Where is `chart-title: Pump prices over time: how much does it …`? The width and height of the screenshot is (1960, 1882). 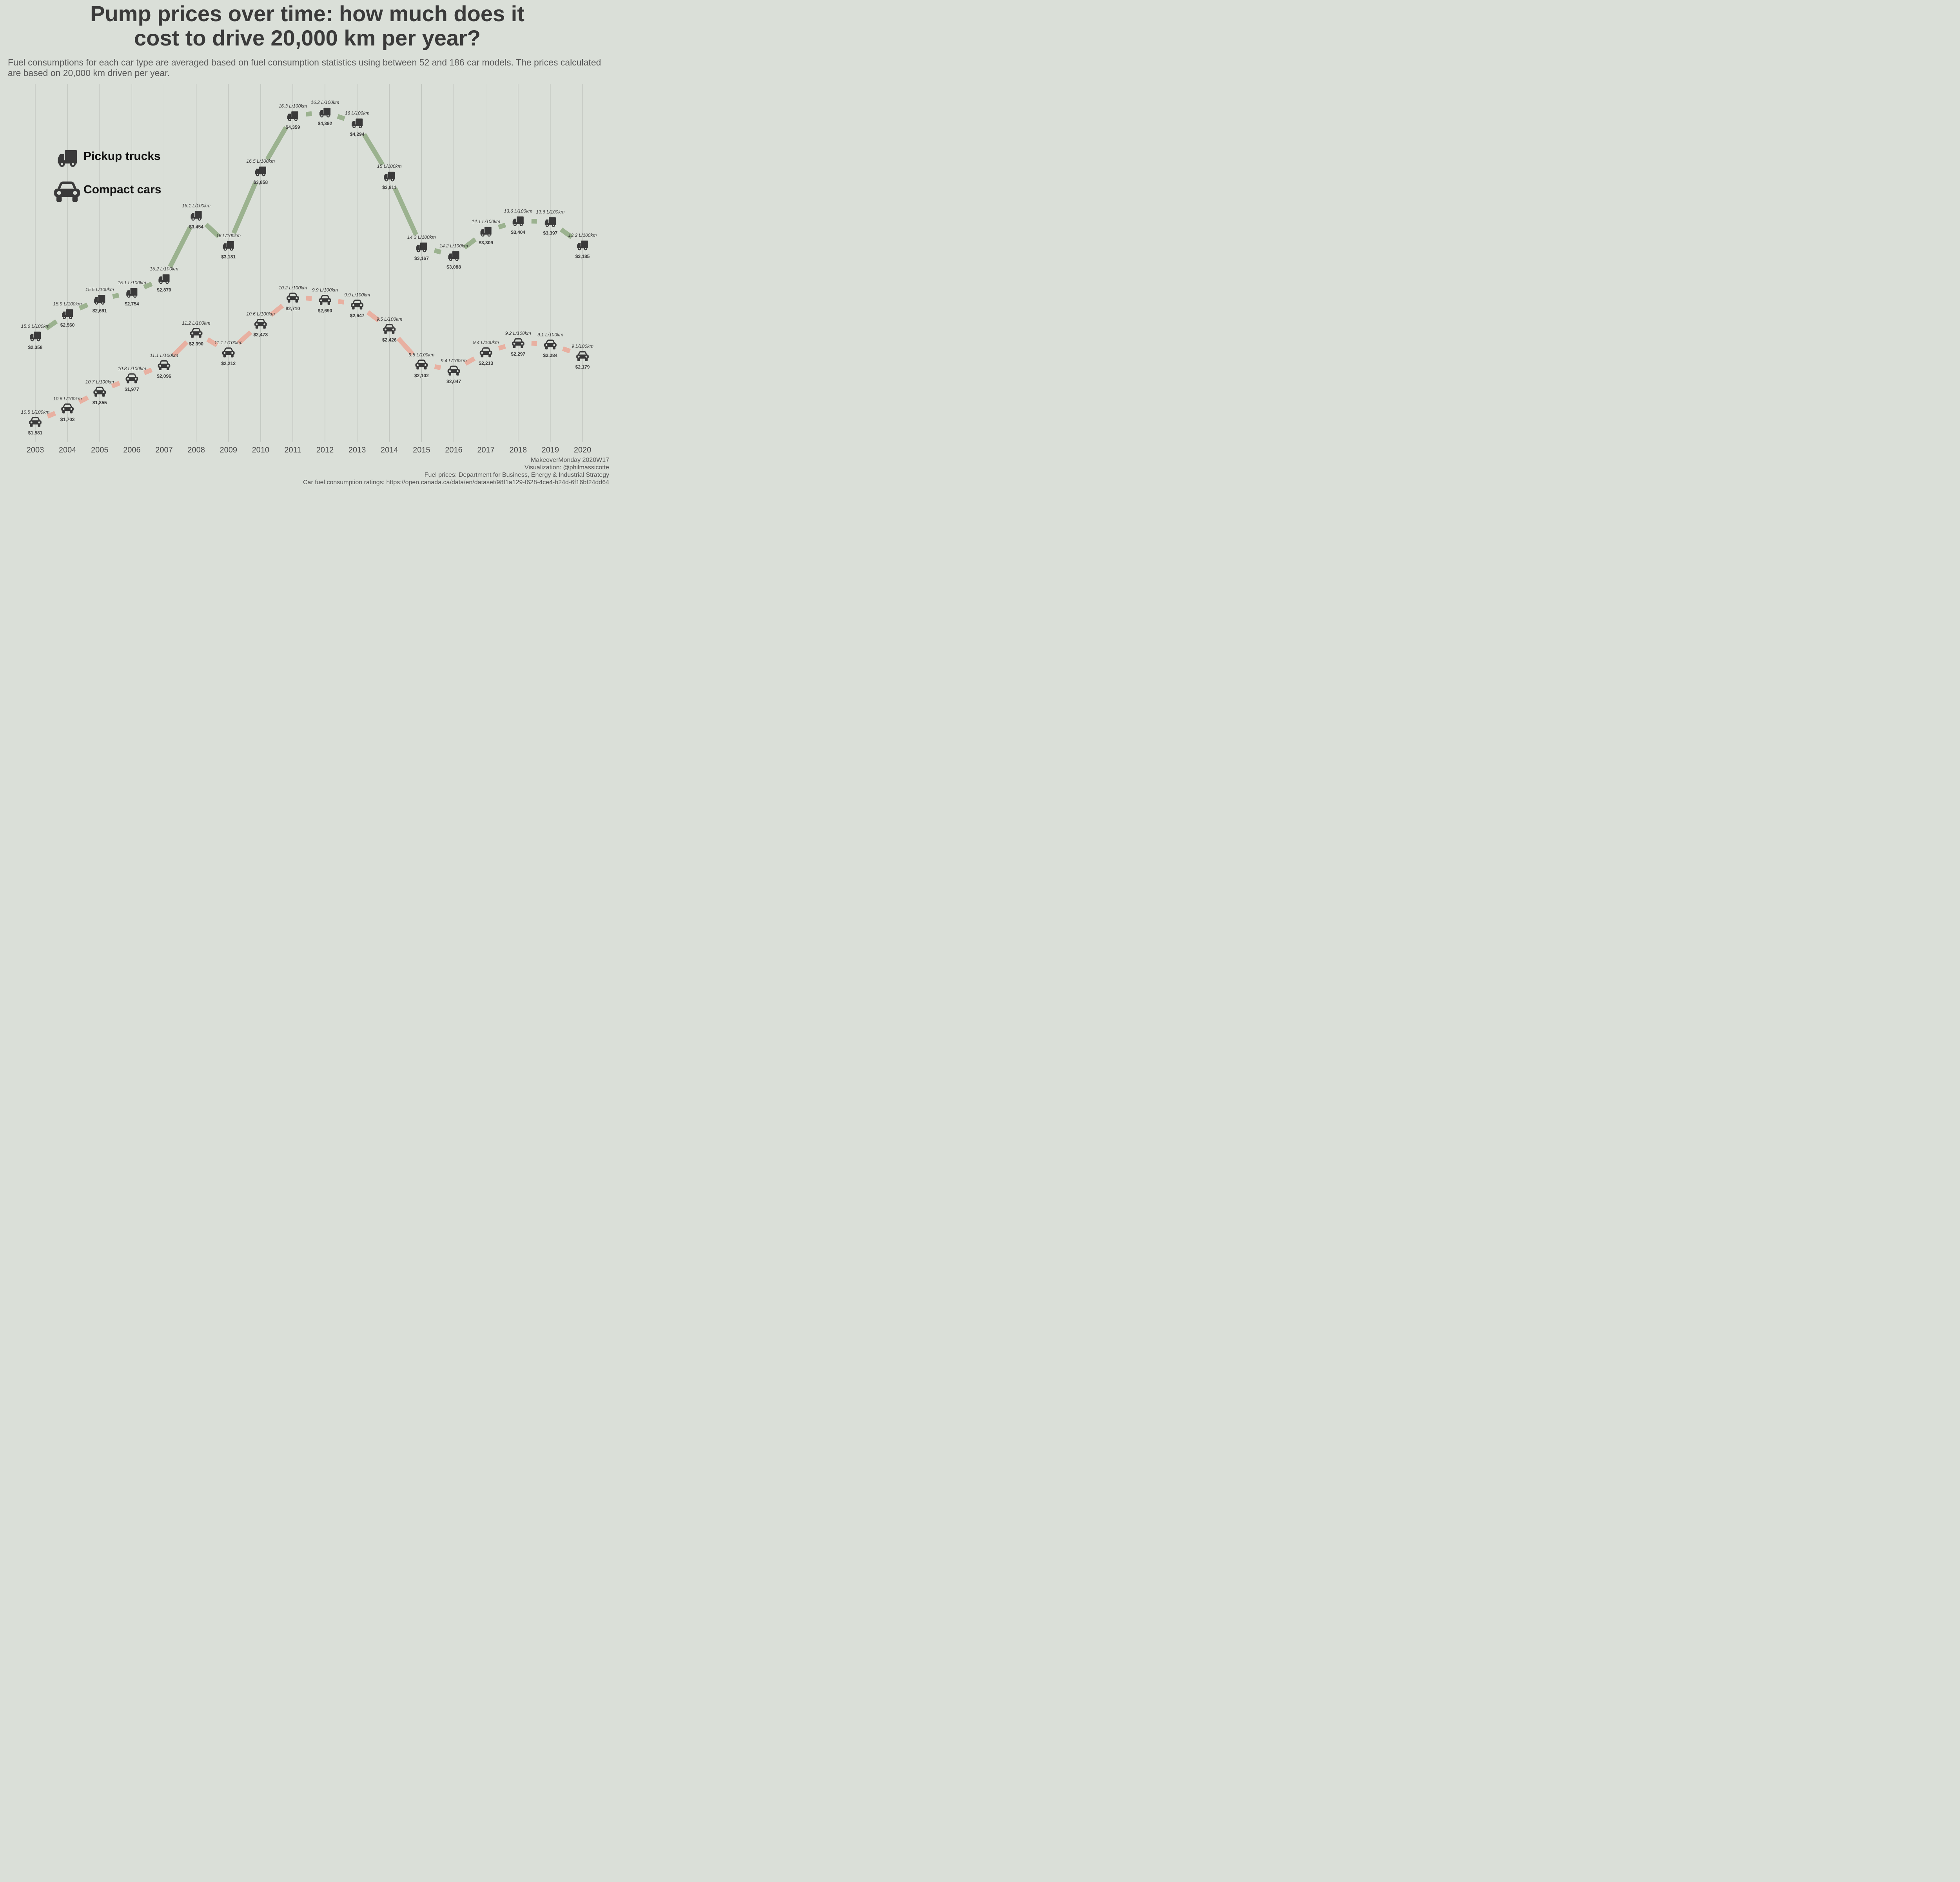 chart-title: Pump prices over time: how much does it … is located at coordinates (307, 26).